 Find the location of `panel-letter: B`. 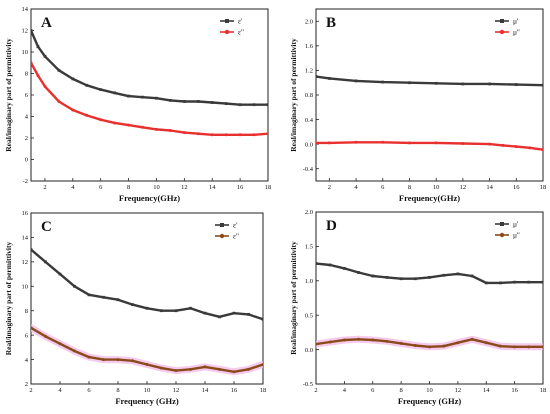

panel-letter: B is located at coordinates (331, 23).